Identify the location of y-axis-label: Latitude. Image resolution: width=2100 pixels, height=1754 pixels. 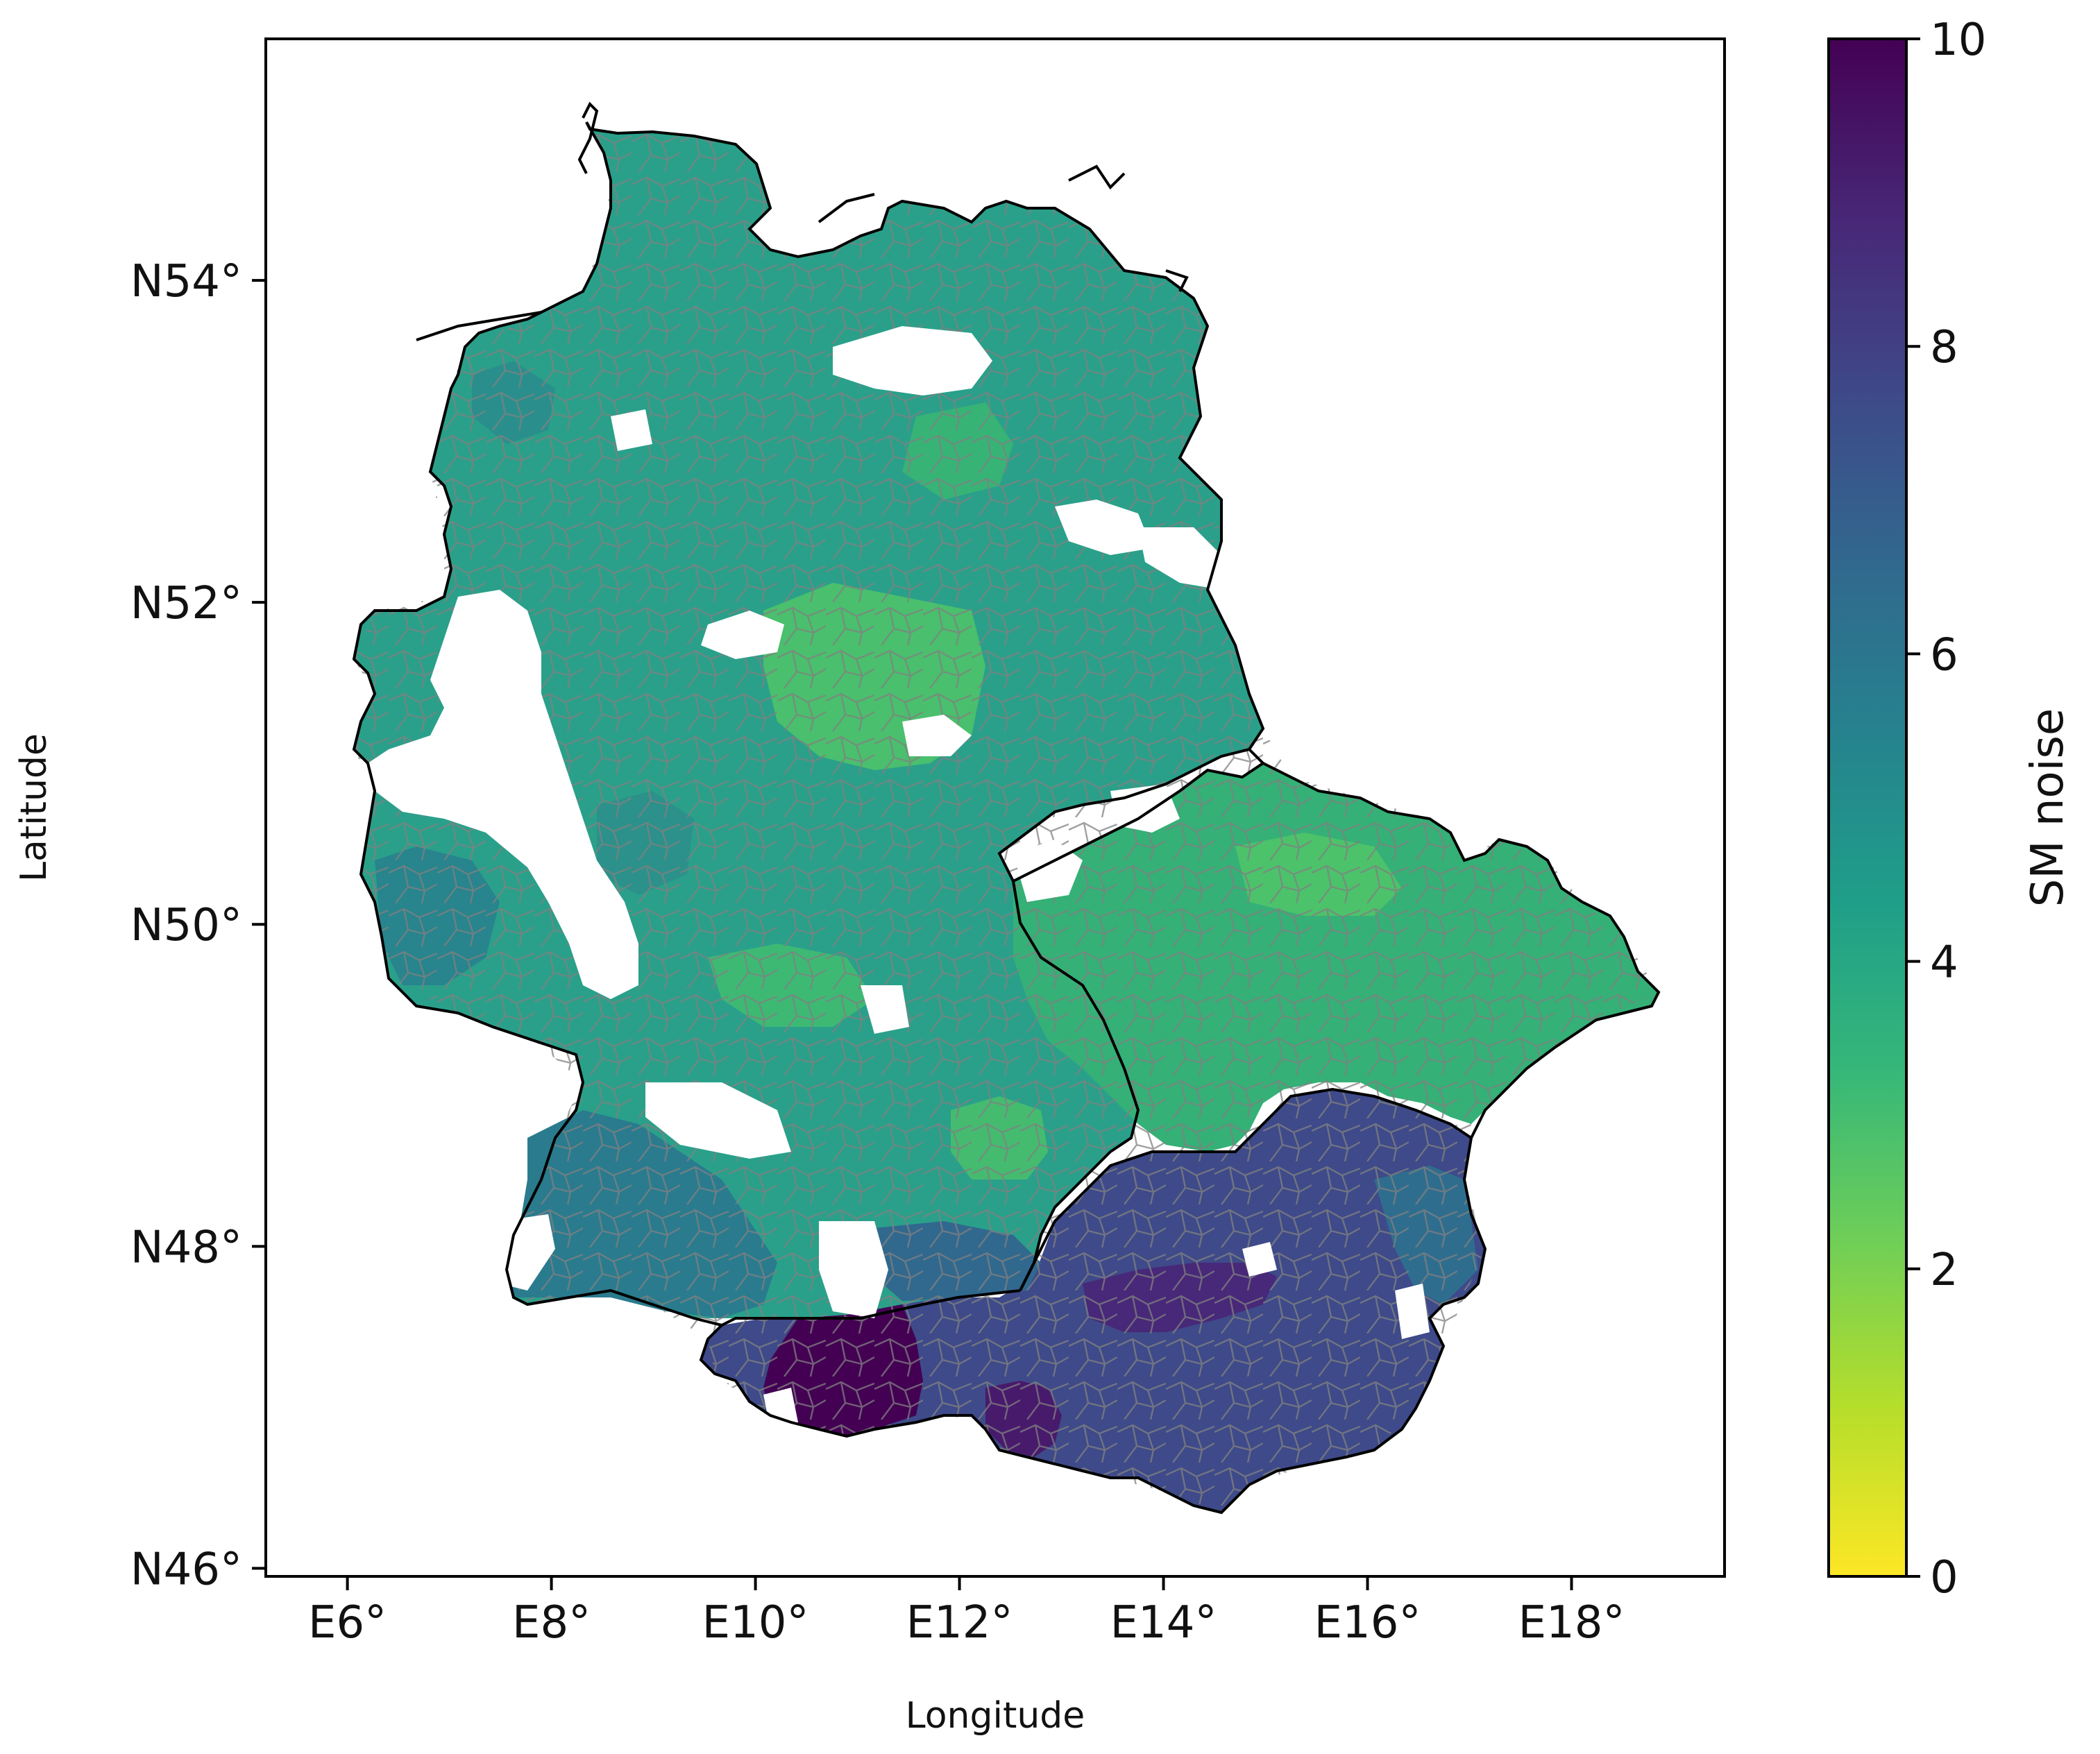
(34, 808).